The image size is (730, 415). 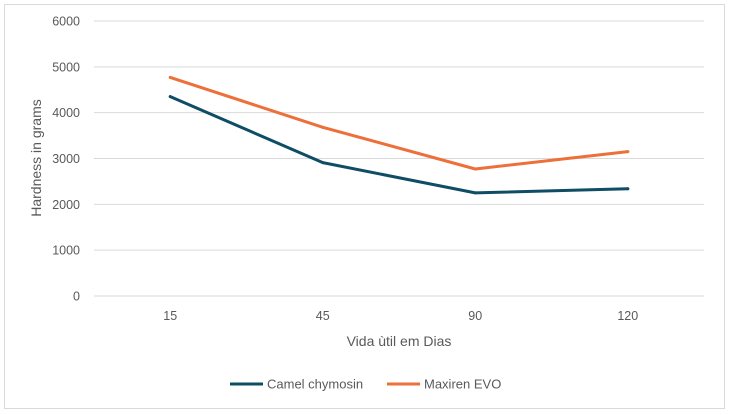 What do you see at coordinates (66, 205) in the screenshot?
I see `y-tick-label-2000: 2000` at bounding box center [66, 205].